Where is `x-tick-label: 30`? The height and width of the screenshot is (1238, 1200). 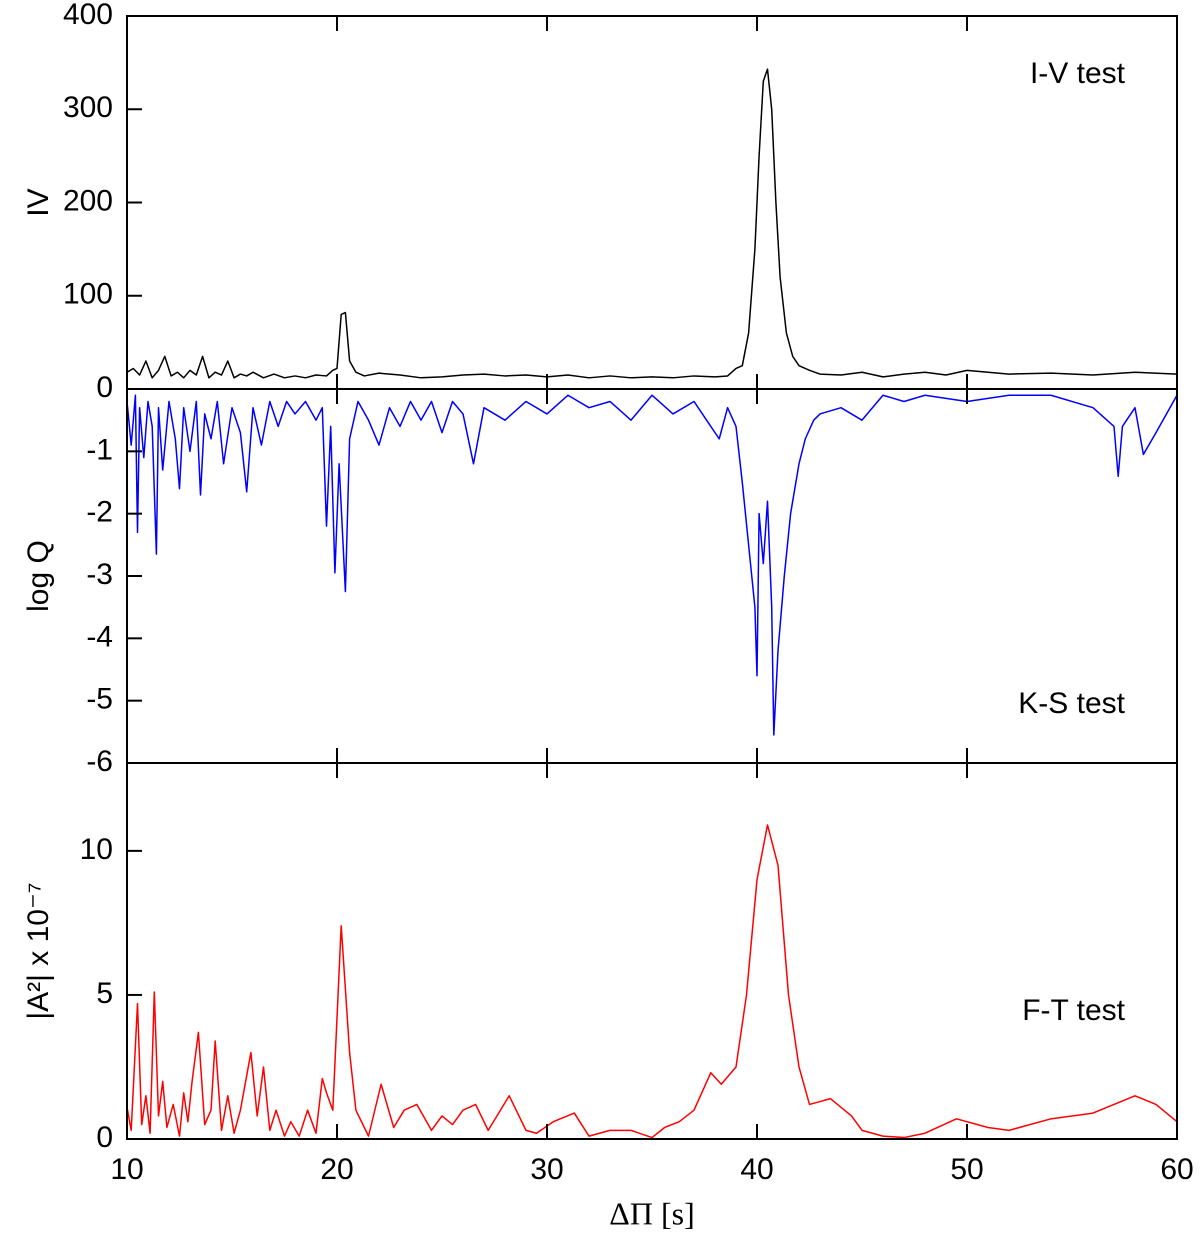
x-tick-label: 30 is located at coordinates (546, 1169).